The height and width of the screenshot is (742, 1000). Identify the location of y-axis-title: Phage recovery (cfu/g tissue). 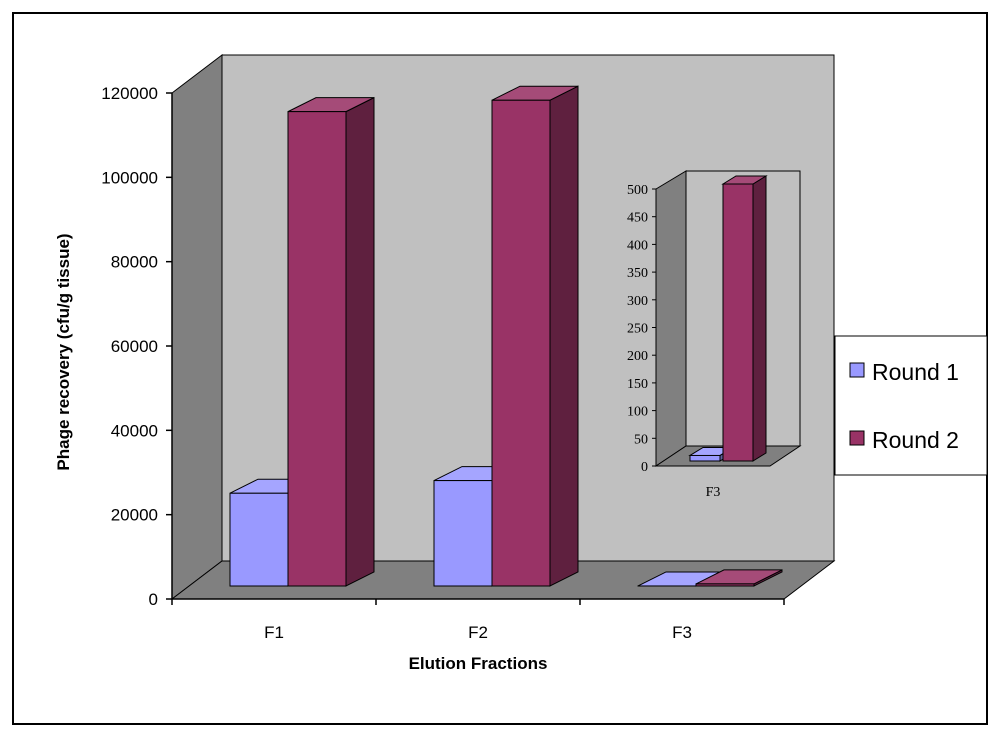
(63, 351).